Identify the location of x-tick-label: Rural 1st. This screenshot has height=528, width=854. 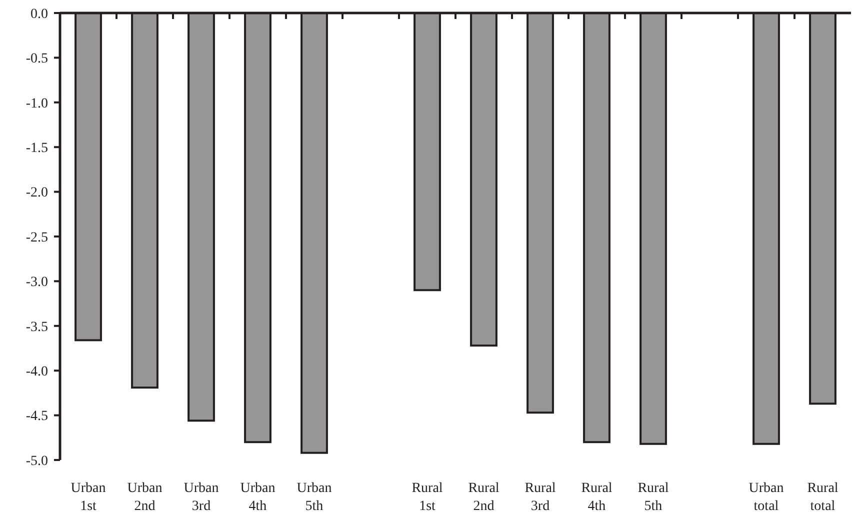
(427, 497).